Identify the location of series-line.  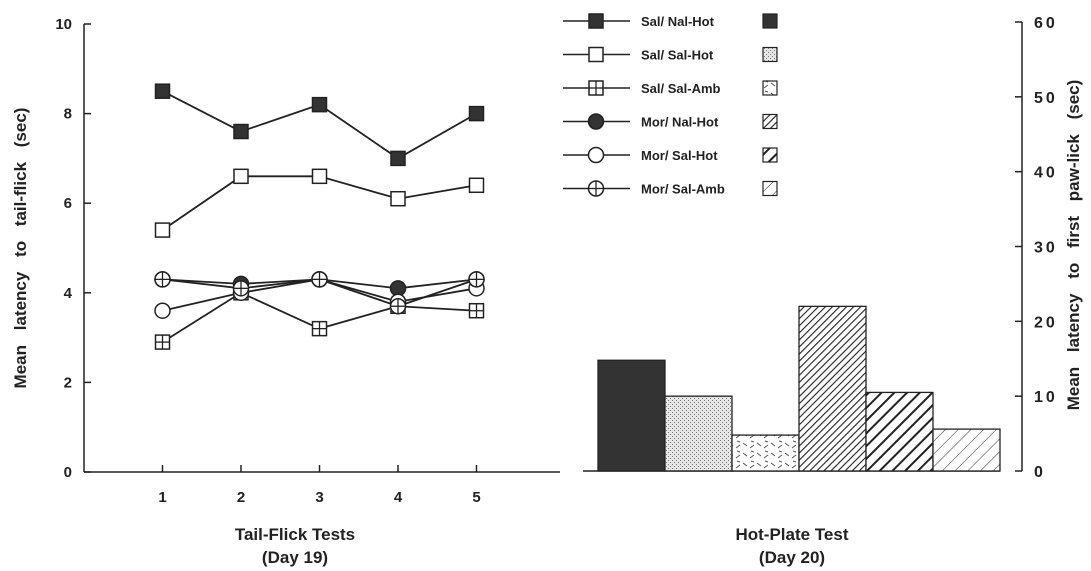
(319, 203).